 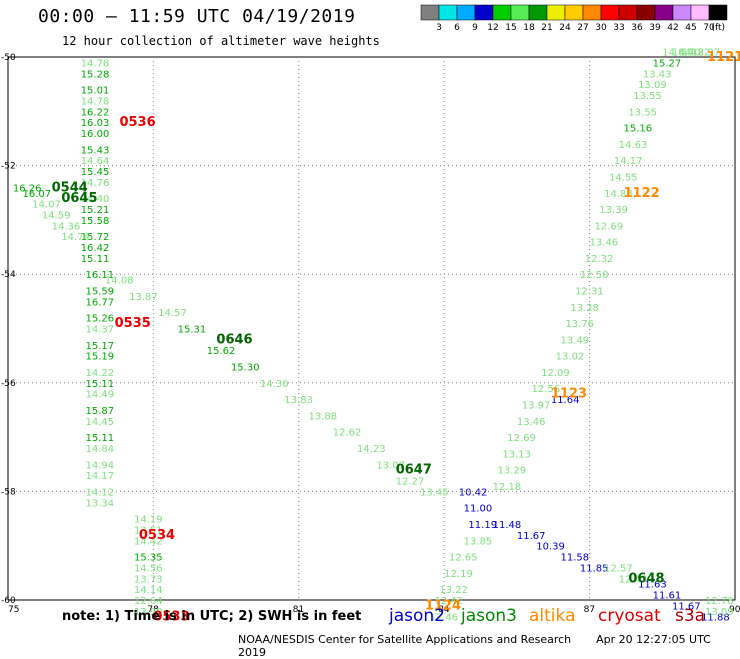 I want to click on time-label: 0646, so click(x=234, y=339).